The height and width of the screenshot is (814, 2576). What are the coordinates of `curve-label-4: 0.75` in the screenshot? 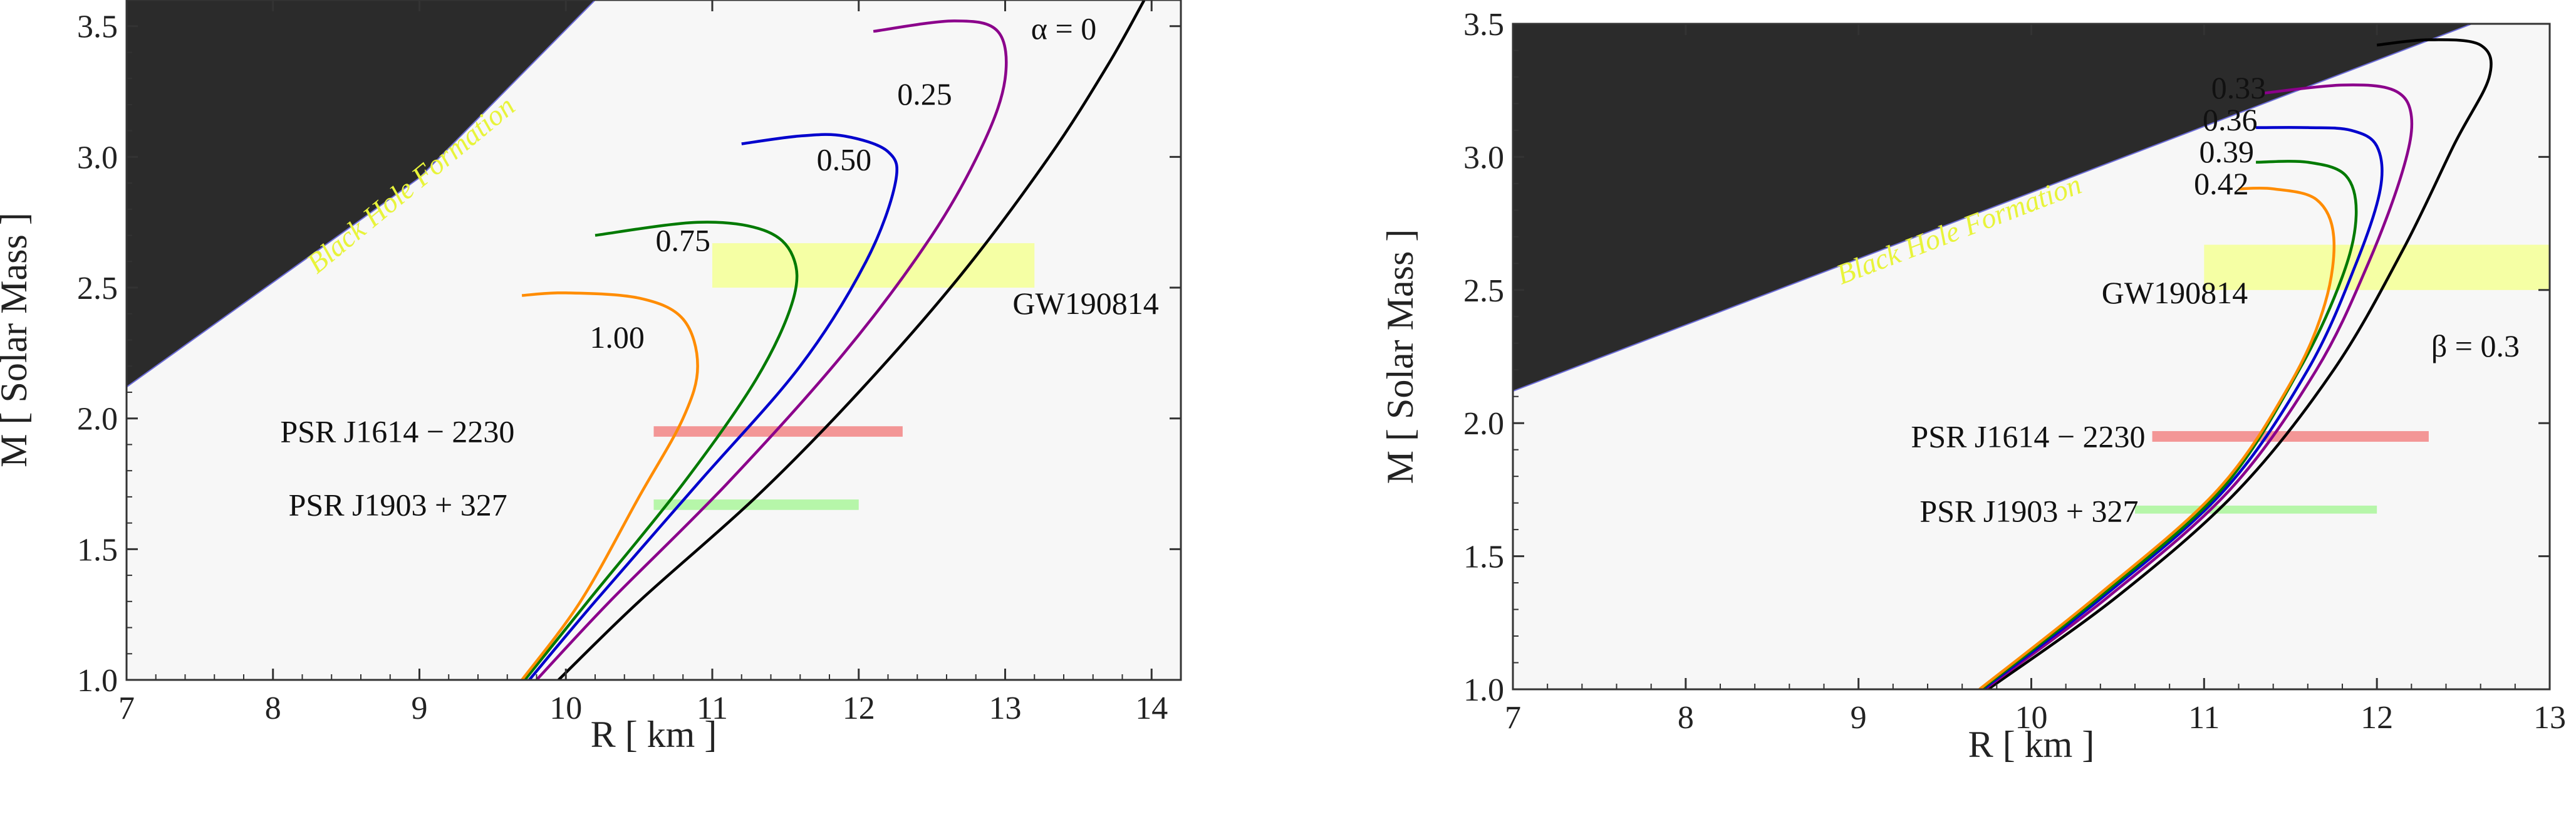 It's located at (683, 240).